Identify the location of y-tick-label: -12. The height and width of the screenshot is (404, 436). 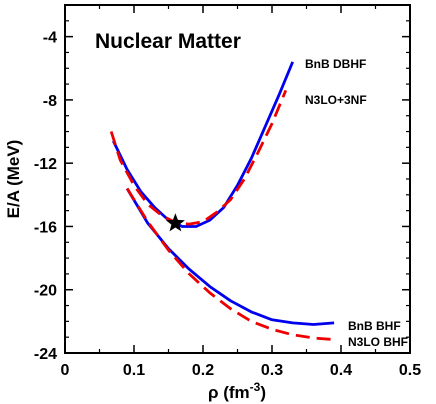
(45, 164).